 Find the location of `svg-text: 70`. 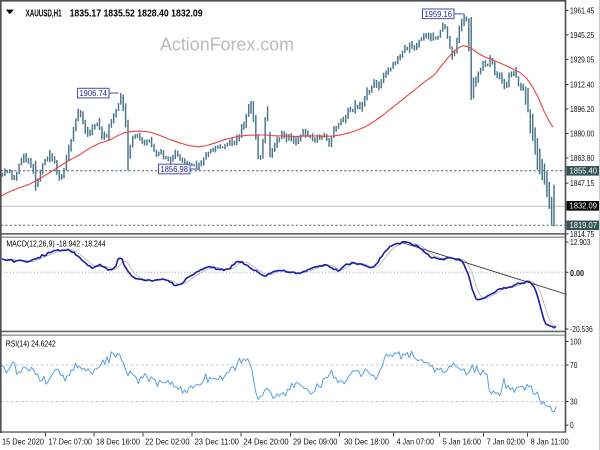

svg-text: 70 is located at coordinates (574, 365).